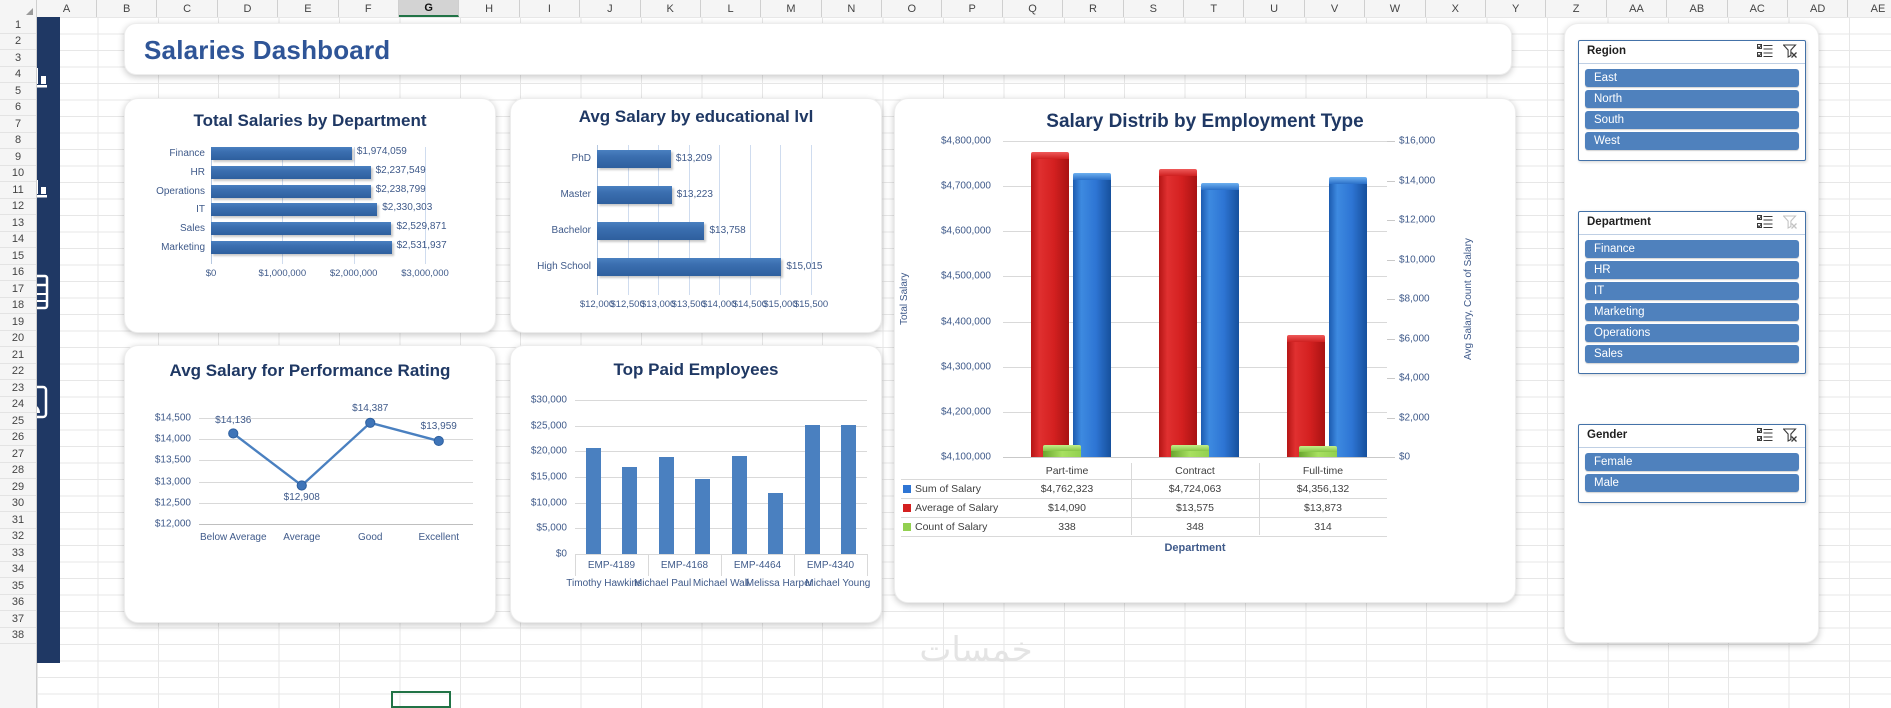 The image size is (1891, 708). I want to click on column-header-AB: AB, so click(1697, 8).